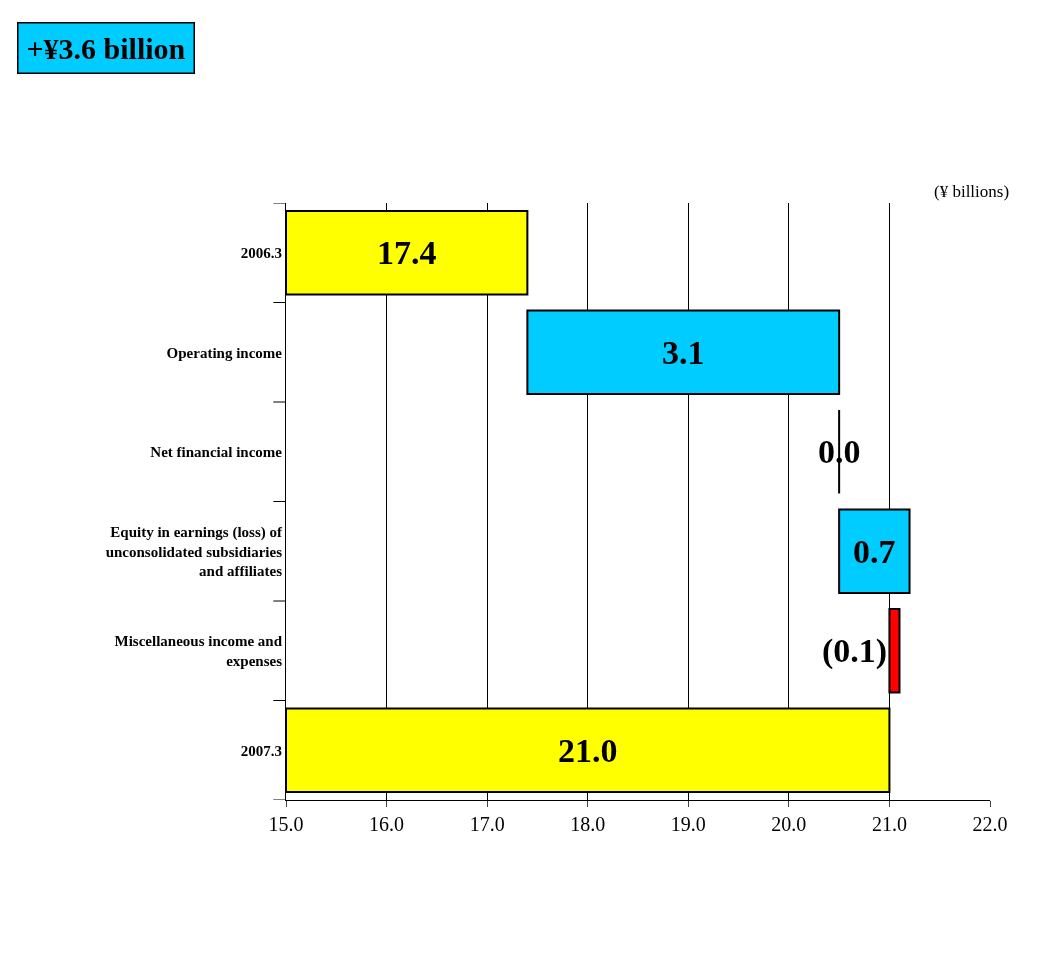 The width and height of the screenshot is (1038, 963). Describe the element at coordinates (198, 651) in the screenshot. I see `y-tick-label: Miscellaneous income and expenses` at that location.